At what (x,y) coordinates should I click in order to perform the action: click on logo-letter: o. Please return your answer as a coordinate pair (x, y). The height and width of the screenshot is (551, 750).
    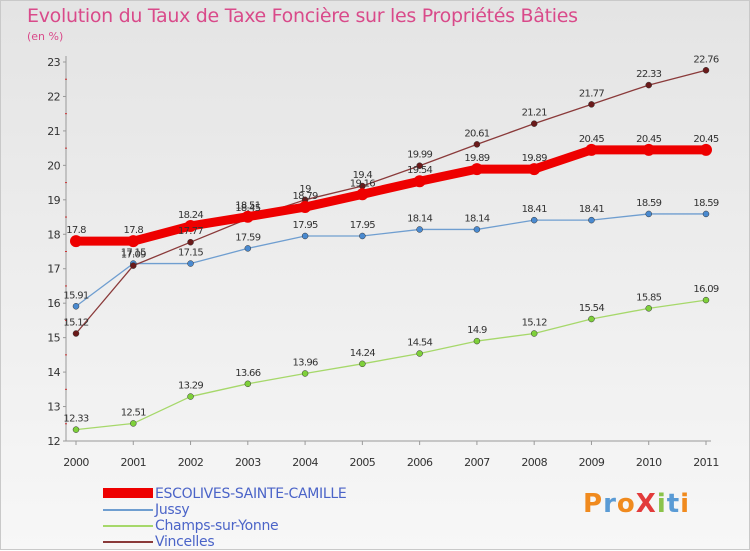
    Looking at the image, I should click on (626, 504).